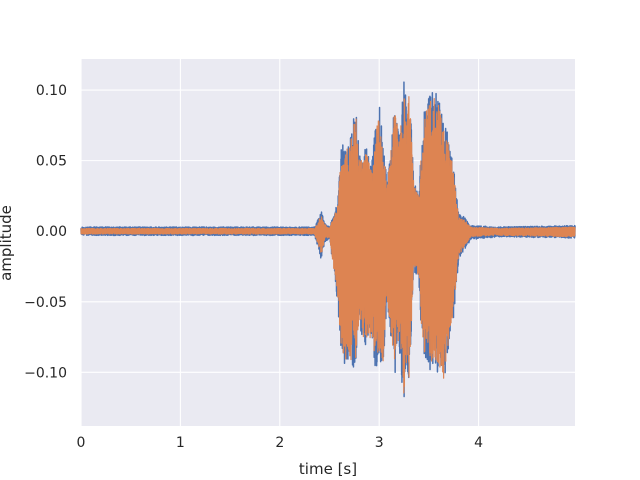 The height and width of the screenshot is (480, 640). Describe the element at coordinates (81, 443) in the screenshot. I see `x-tick-label: 0` at that location.